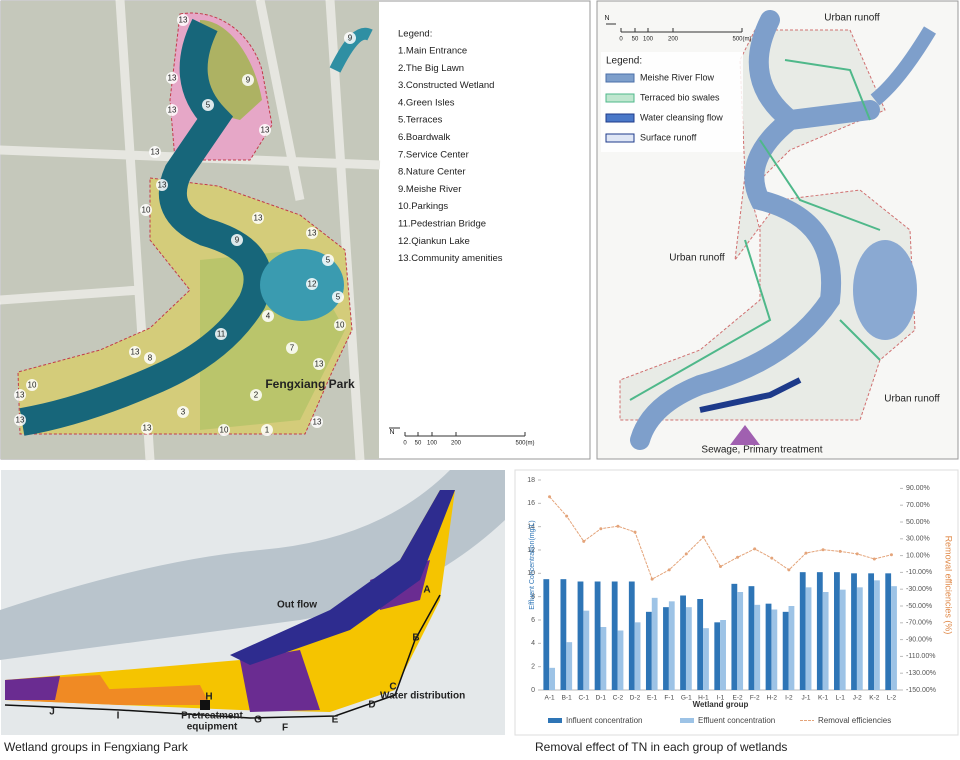  I want to click on y-tick-label: 12, so click(531, 550).